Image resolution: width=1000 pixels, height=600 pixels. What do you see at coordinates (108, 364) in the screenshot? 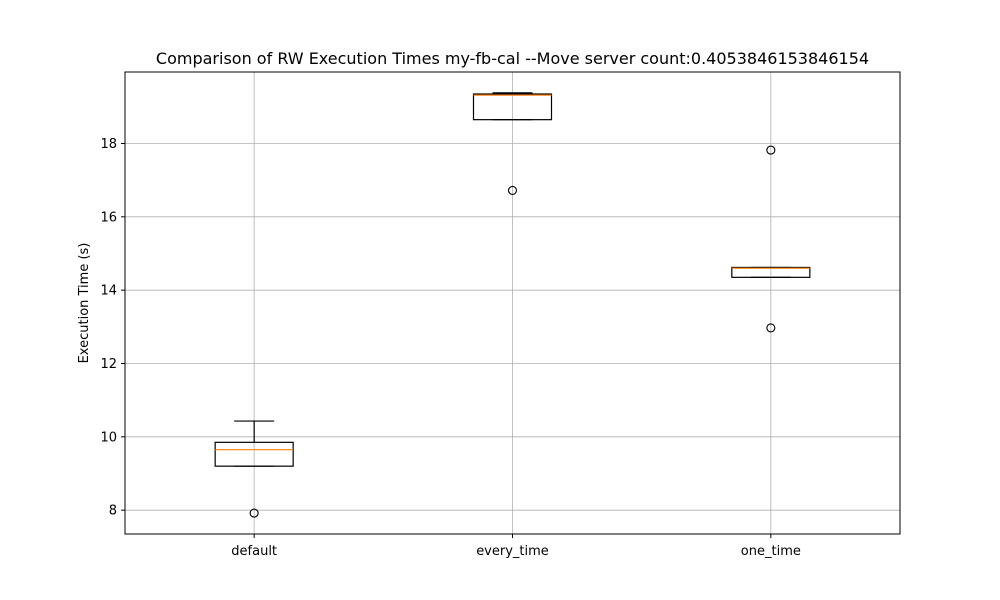
I see `y-tick-label: 12` at bounding box center [108, 364].